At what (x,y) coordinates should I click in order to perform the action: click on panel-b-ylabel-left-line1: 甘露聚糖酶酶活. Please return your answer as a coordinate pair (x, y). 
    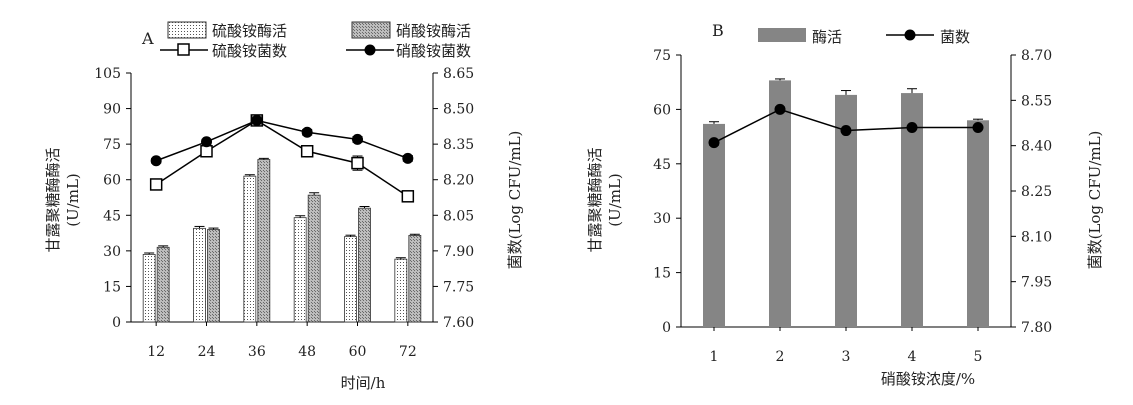
    Looking at the image, I should click on (595, 199).